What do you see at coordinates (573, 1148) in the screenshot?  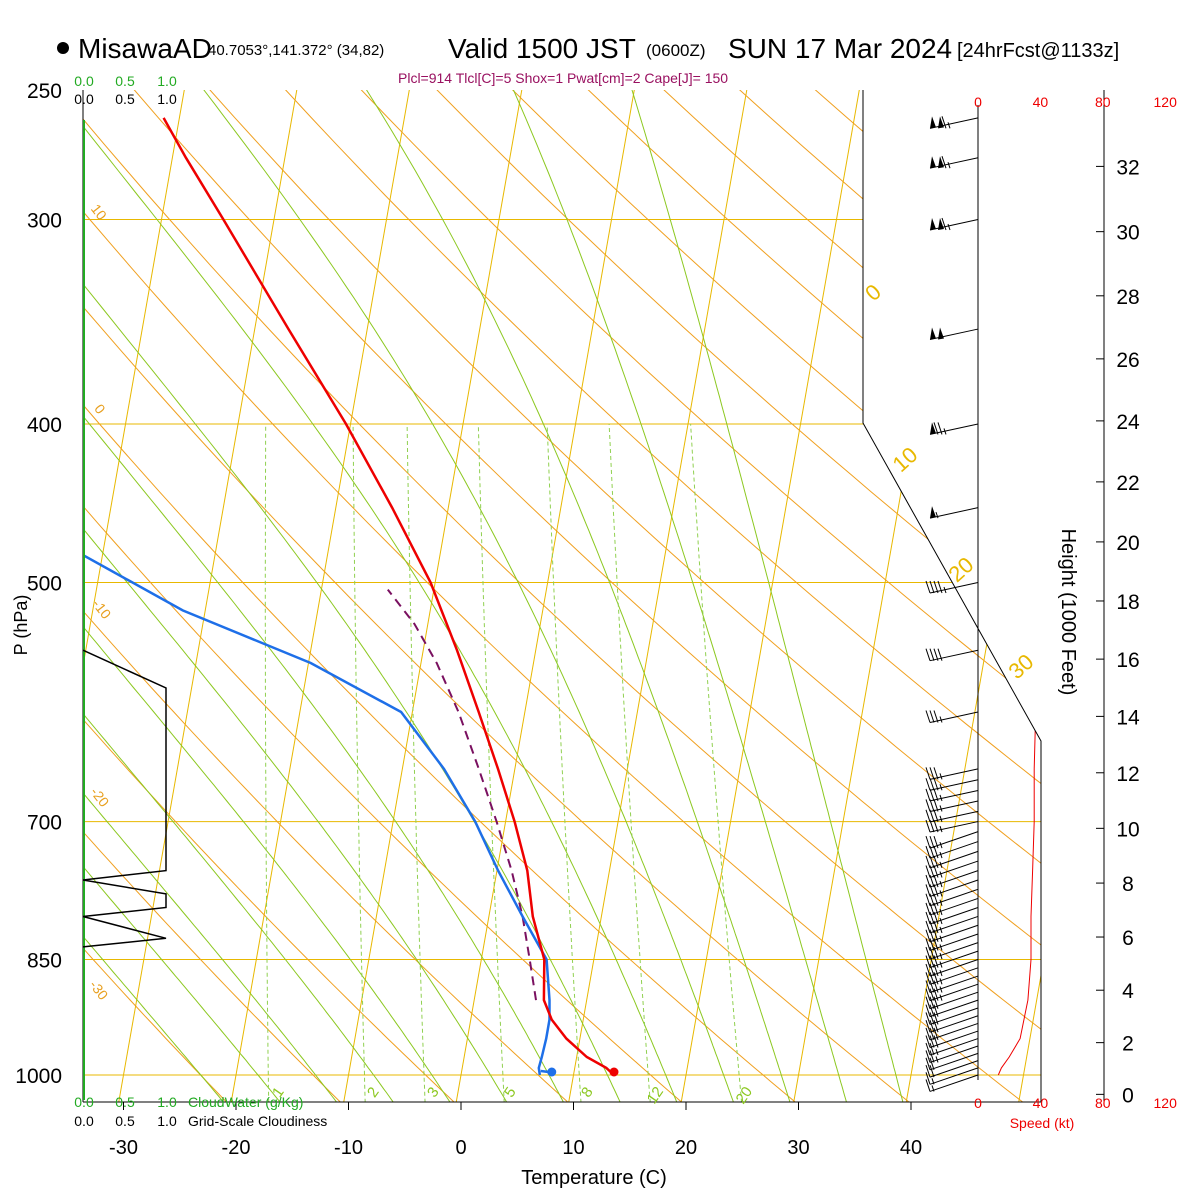 I see `x-tick-label: 10` at bounding box center [573, 1148].